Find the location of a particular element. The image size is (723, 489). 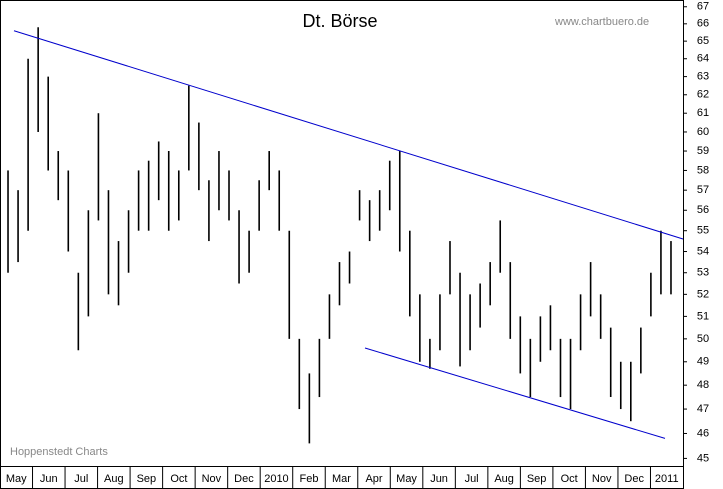

y-tick-label: 57 is located at coordinates (703, 190).